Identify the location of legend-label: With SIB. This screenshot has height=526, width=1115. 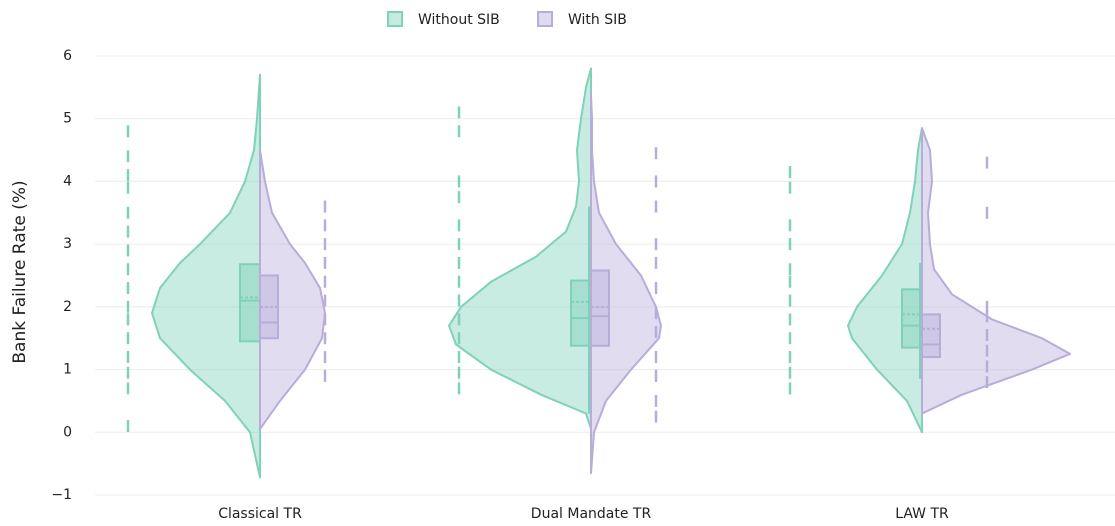
(597, 20).